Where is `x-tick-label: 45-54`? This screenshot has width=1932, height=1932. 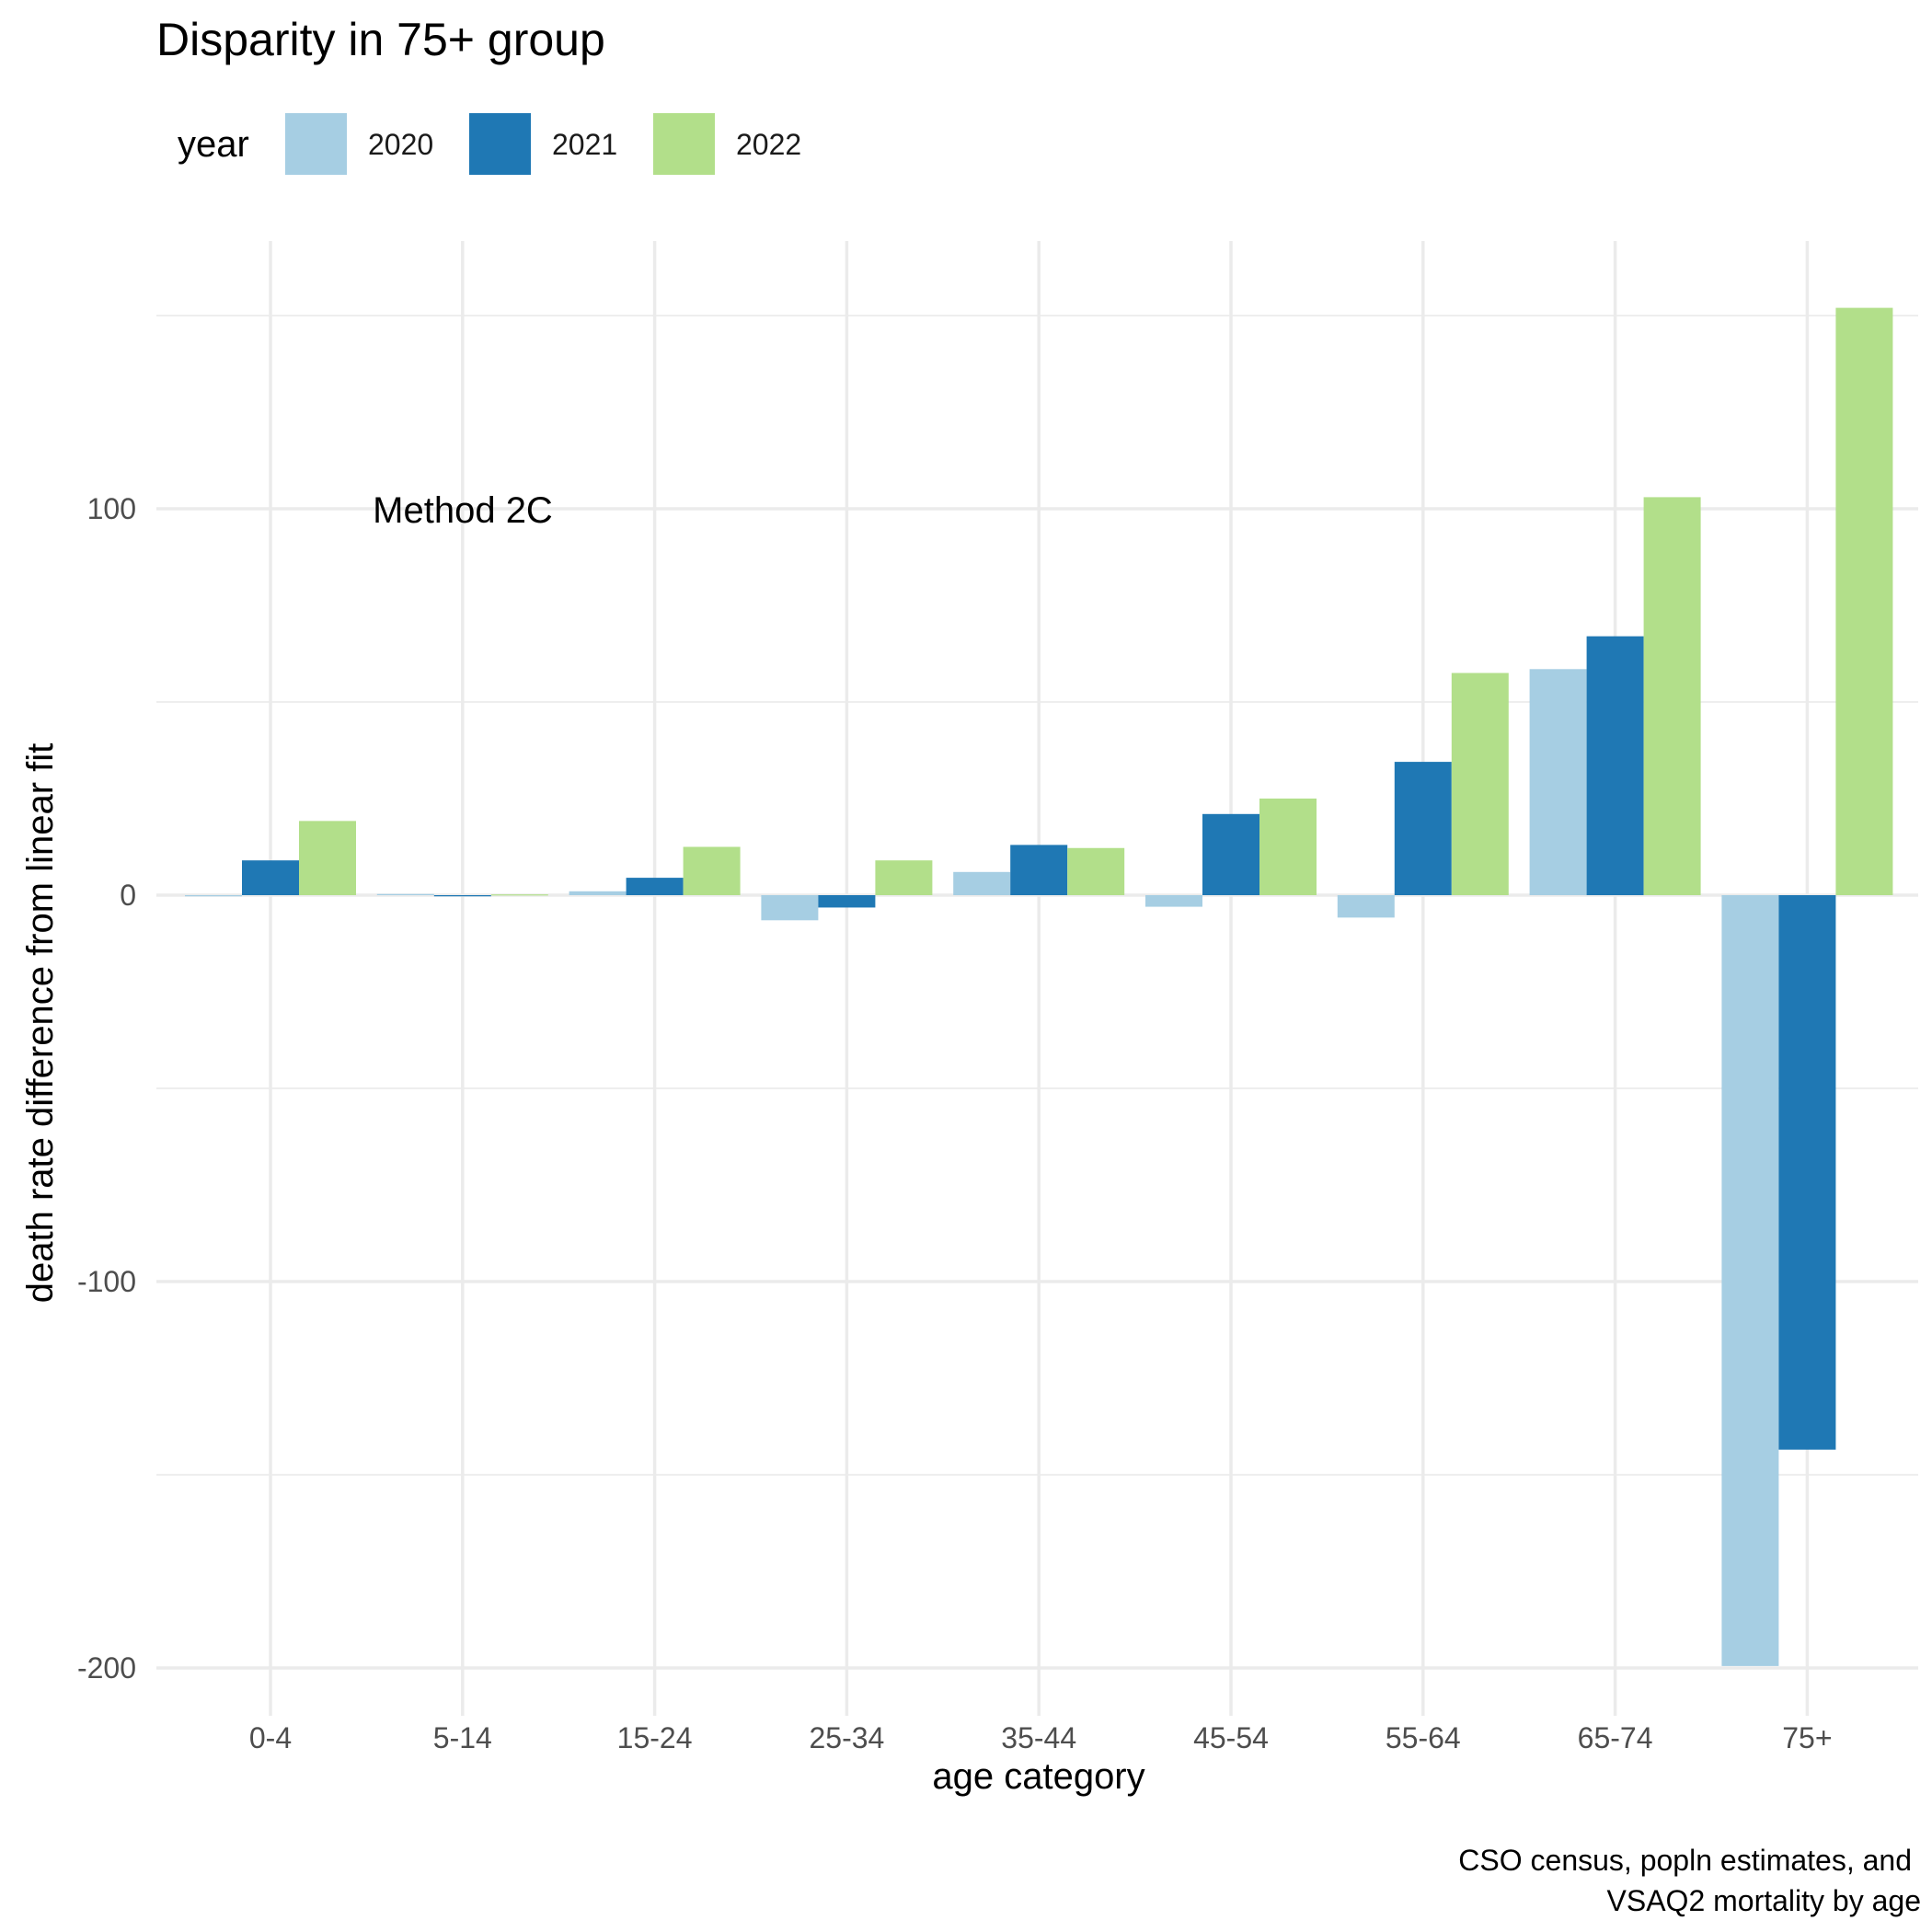
x-tick-label: 45-54 is located at coordinates (1231, 1737).